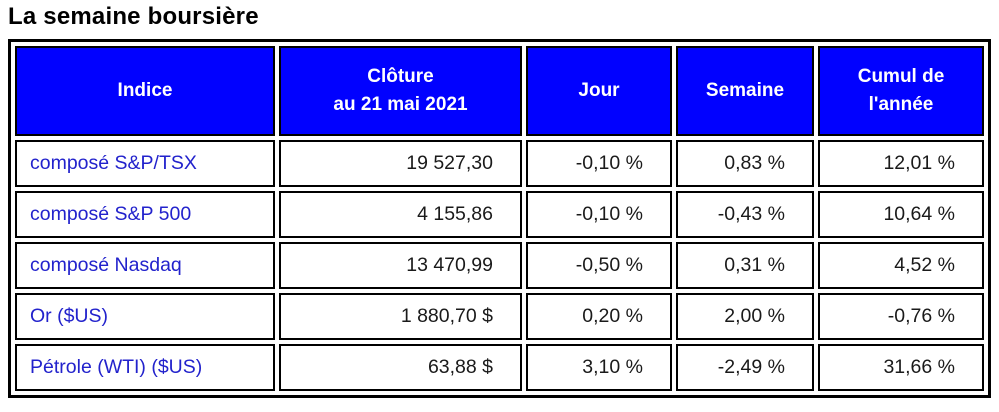  What do you see at coordinates (745, 265) in the screenshot?
I see `cell-semaine: 0,31 %` at bounding box center [745, 265].